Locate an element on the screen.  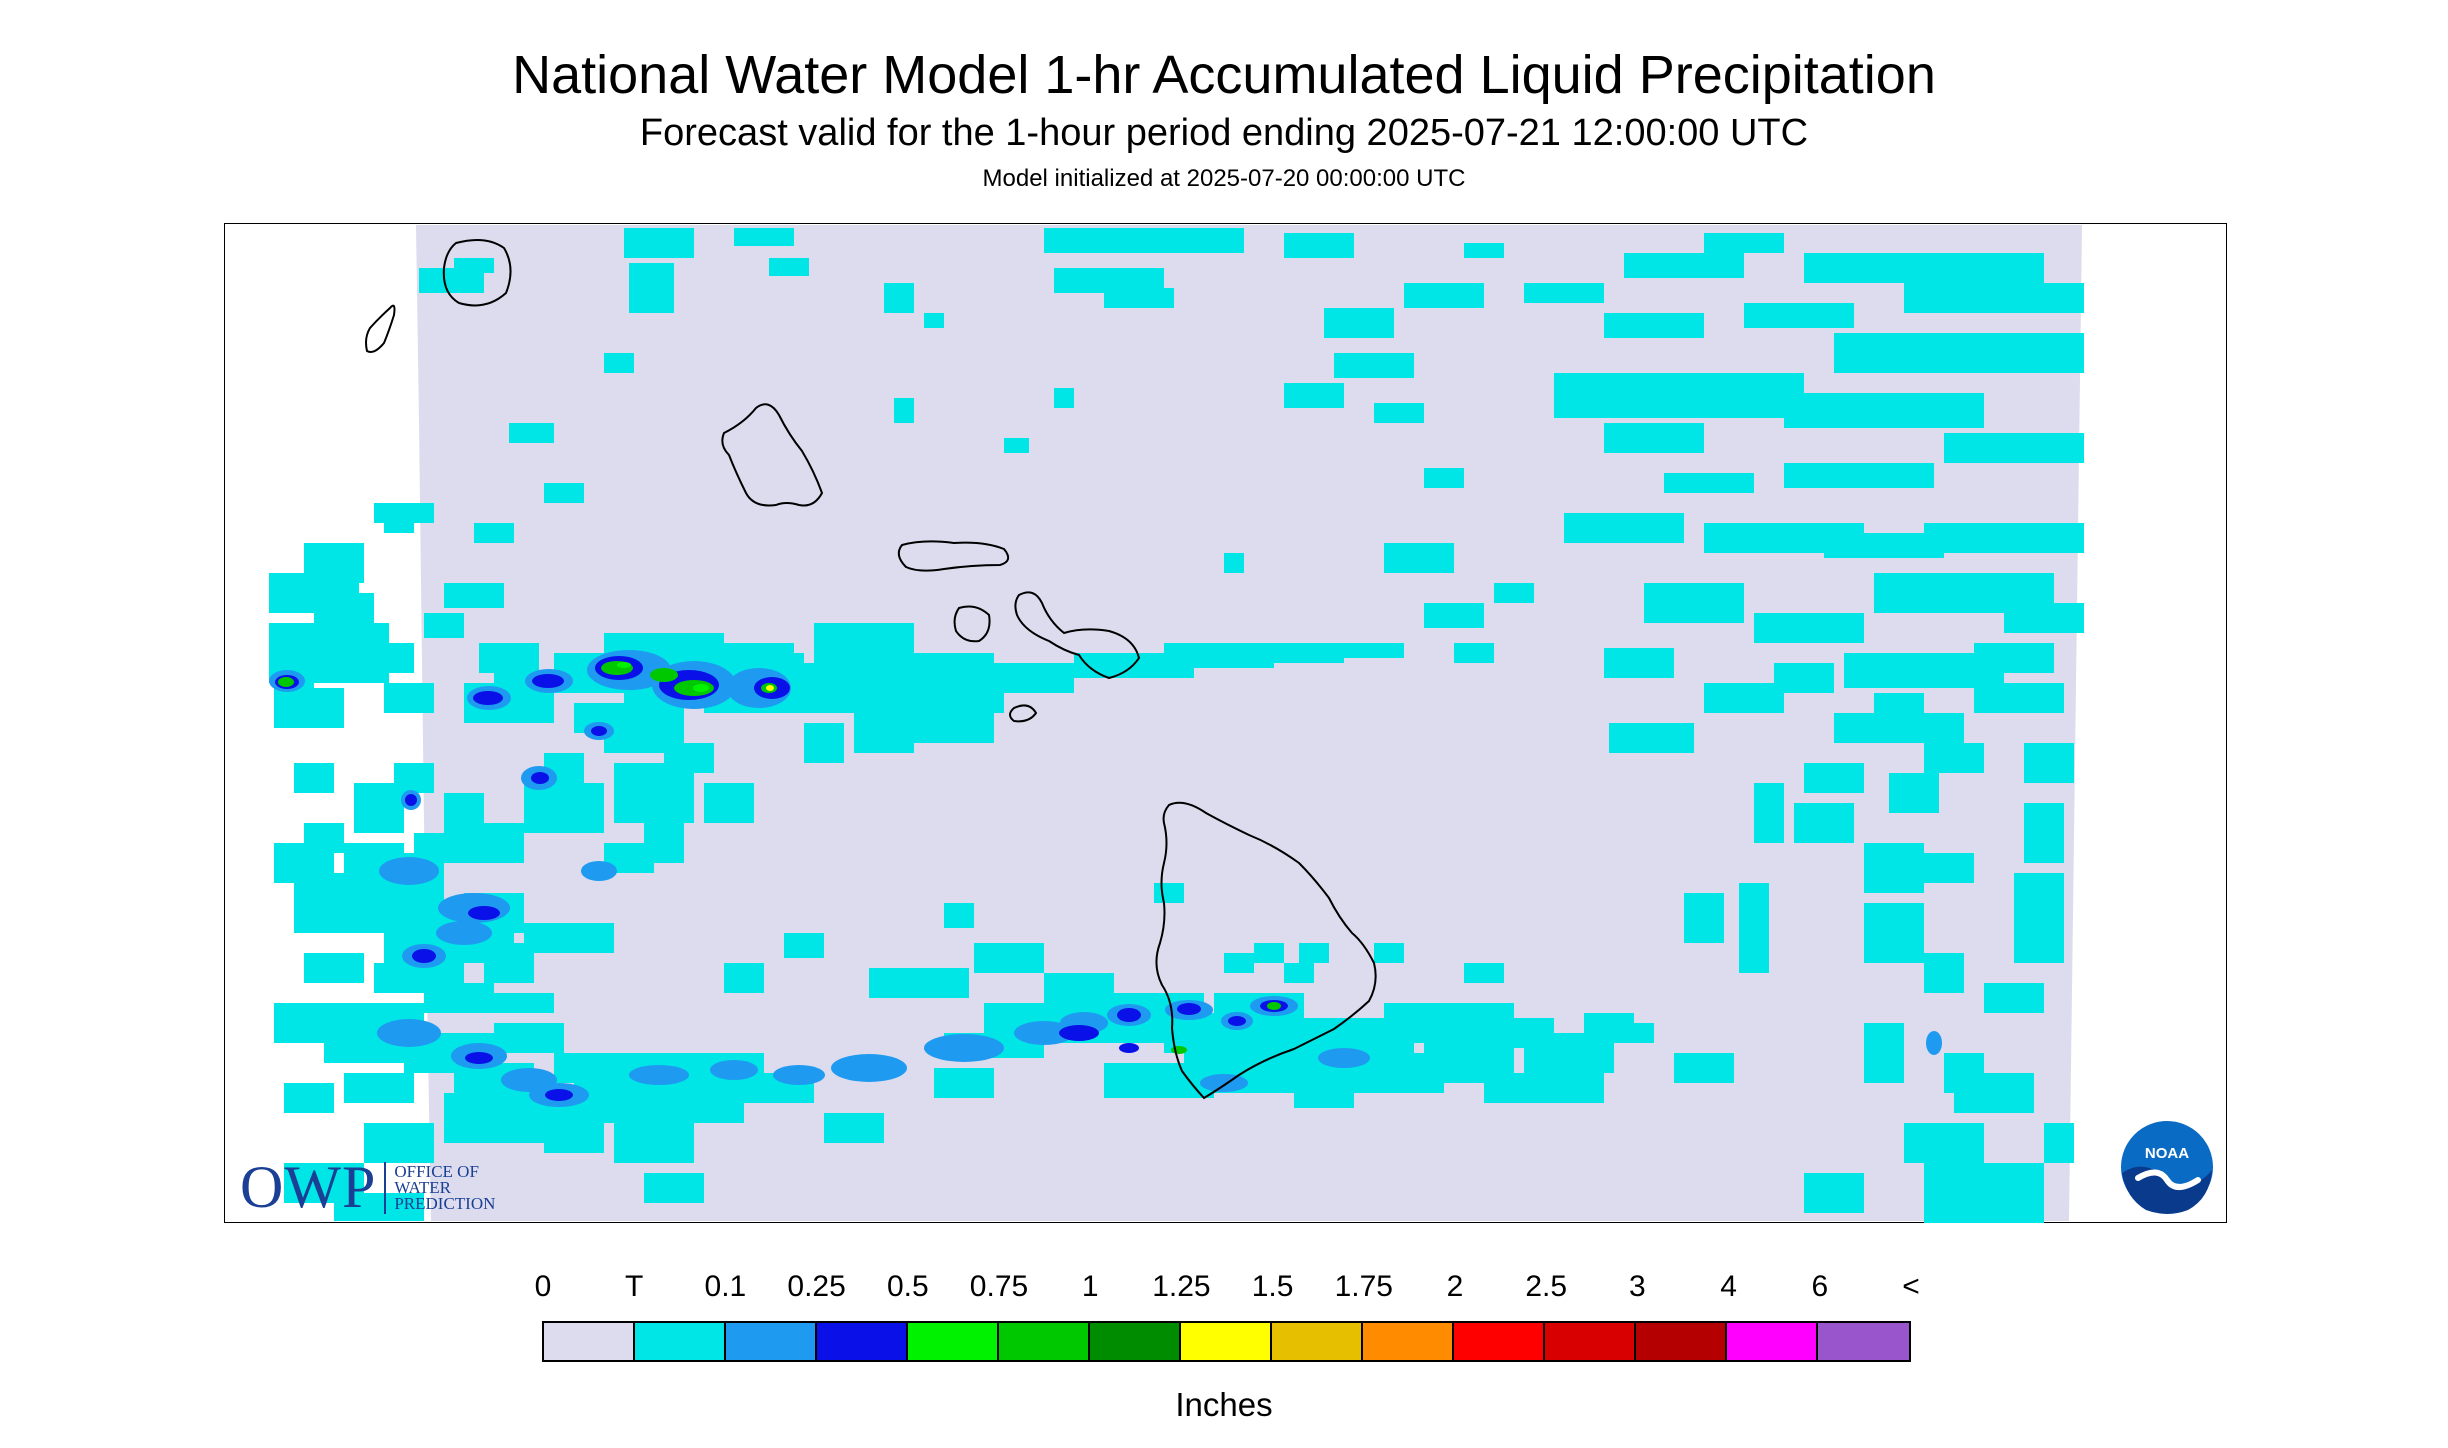
legend-label: T is located at coordinates (634, 1286).